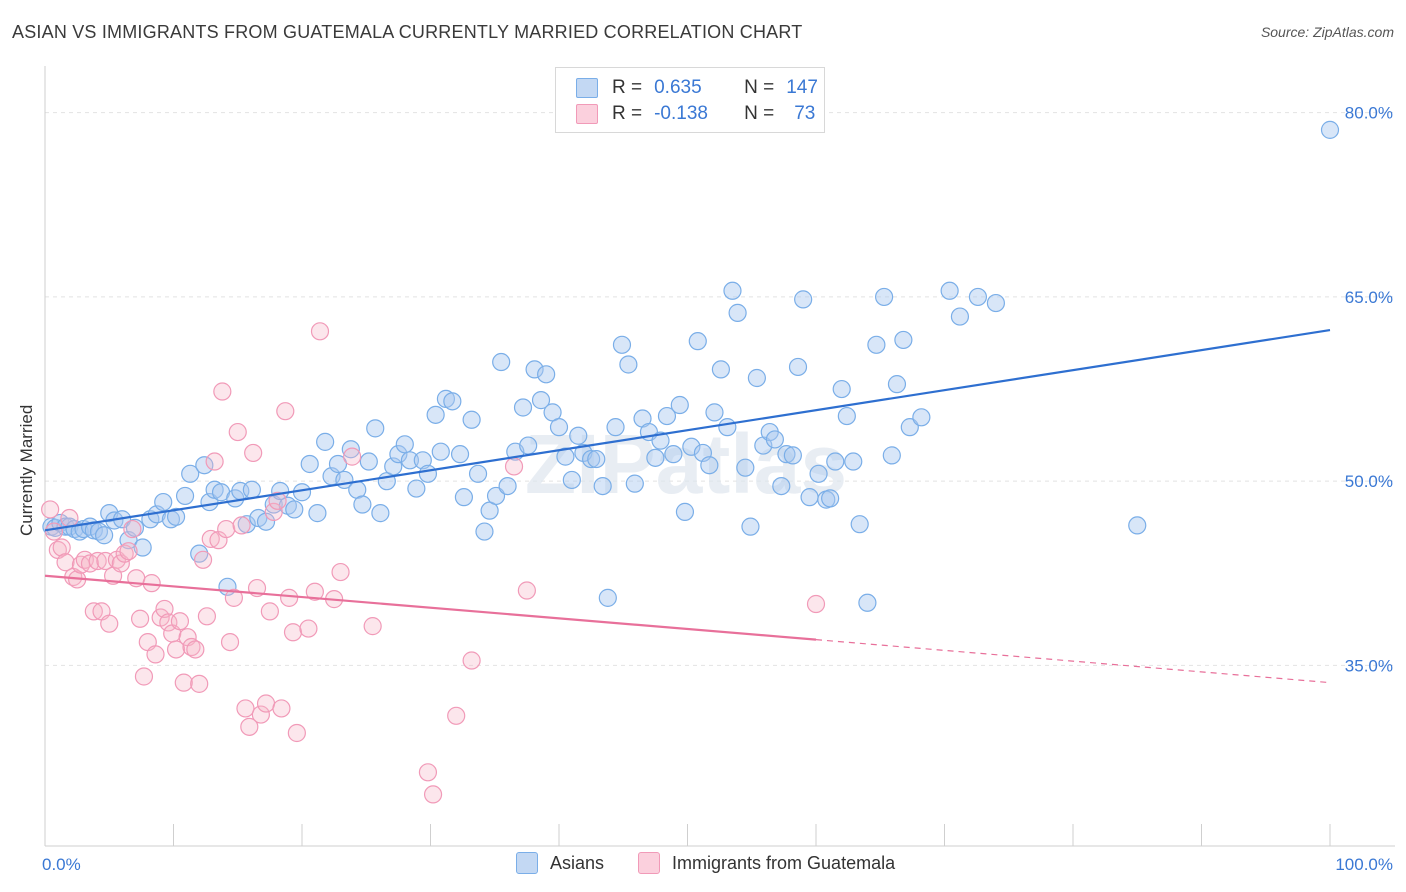  What do you see at coordinates (1369, 481) in the screenshot?
I see `y-tick-label: 50.0%` at bounding box center [1369, 481].